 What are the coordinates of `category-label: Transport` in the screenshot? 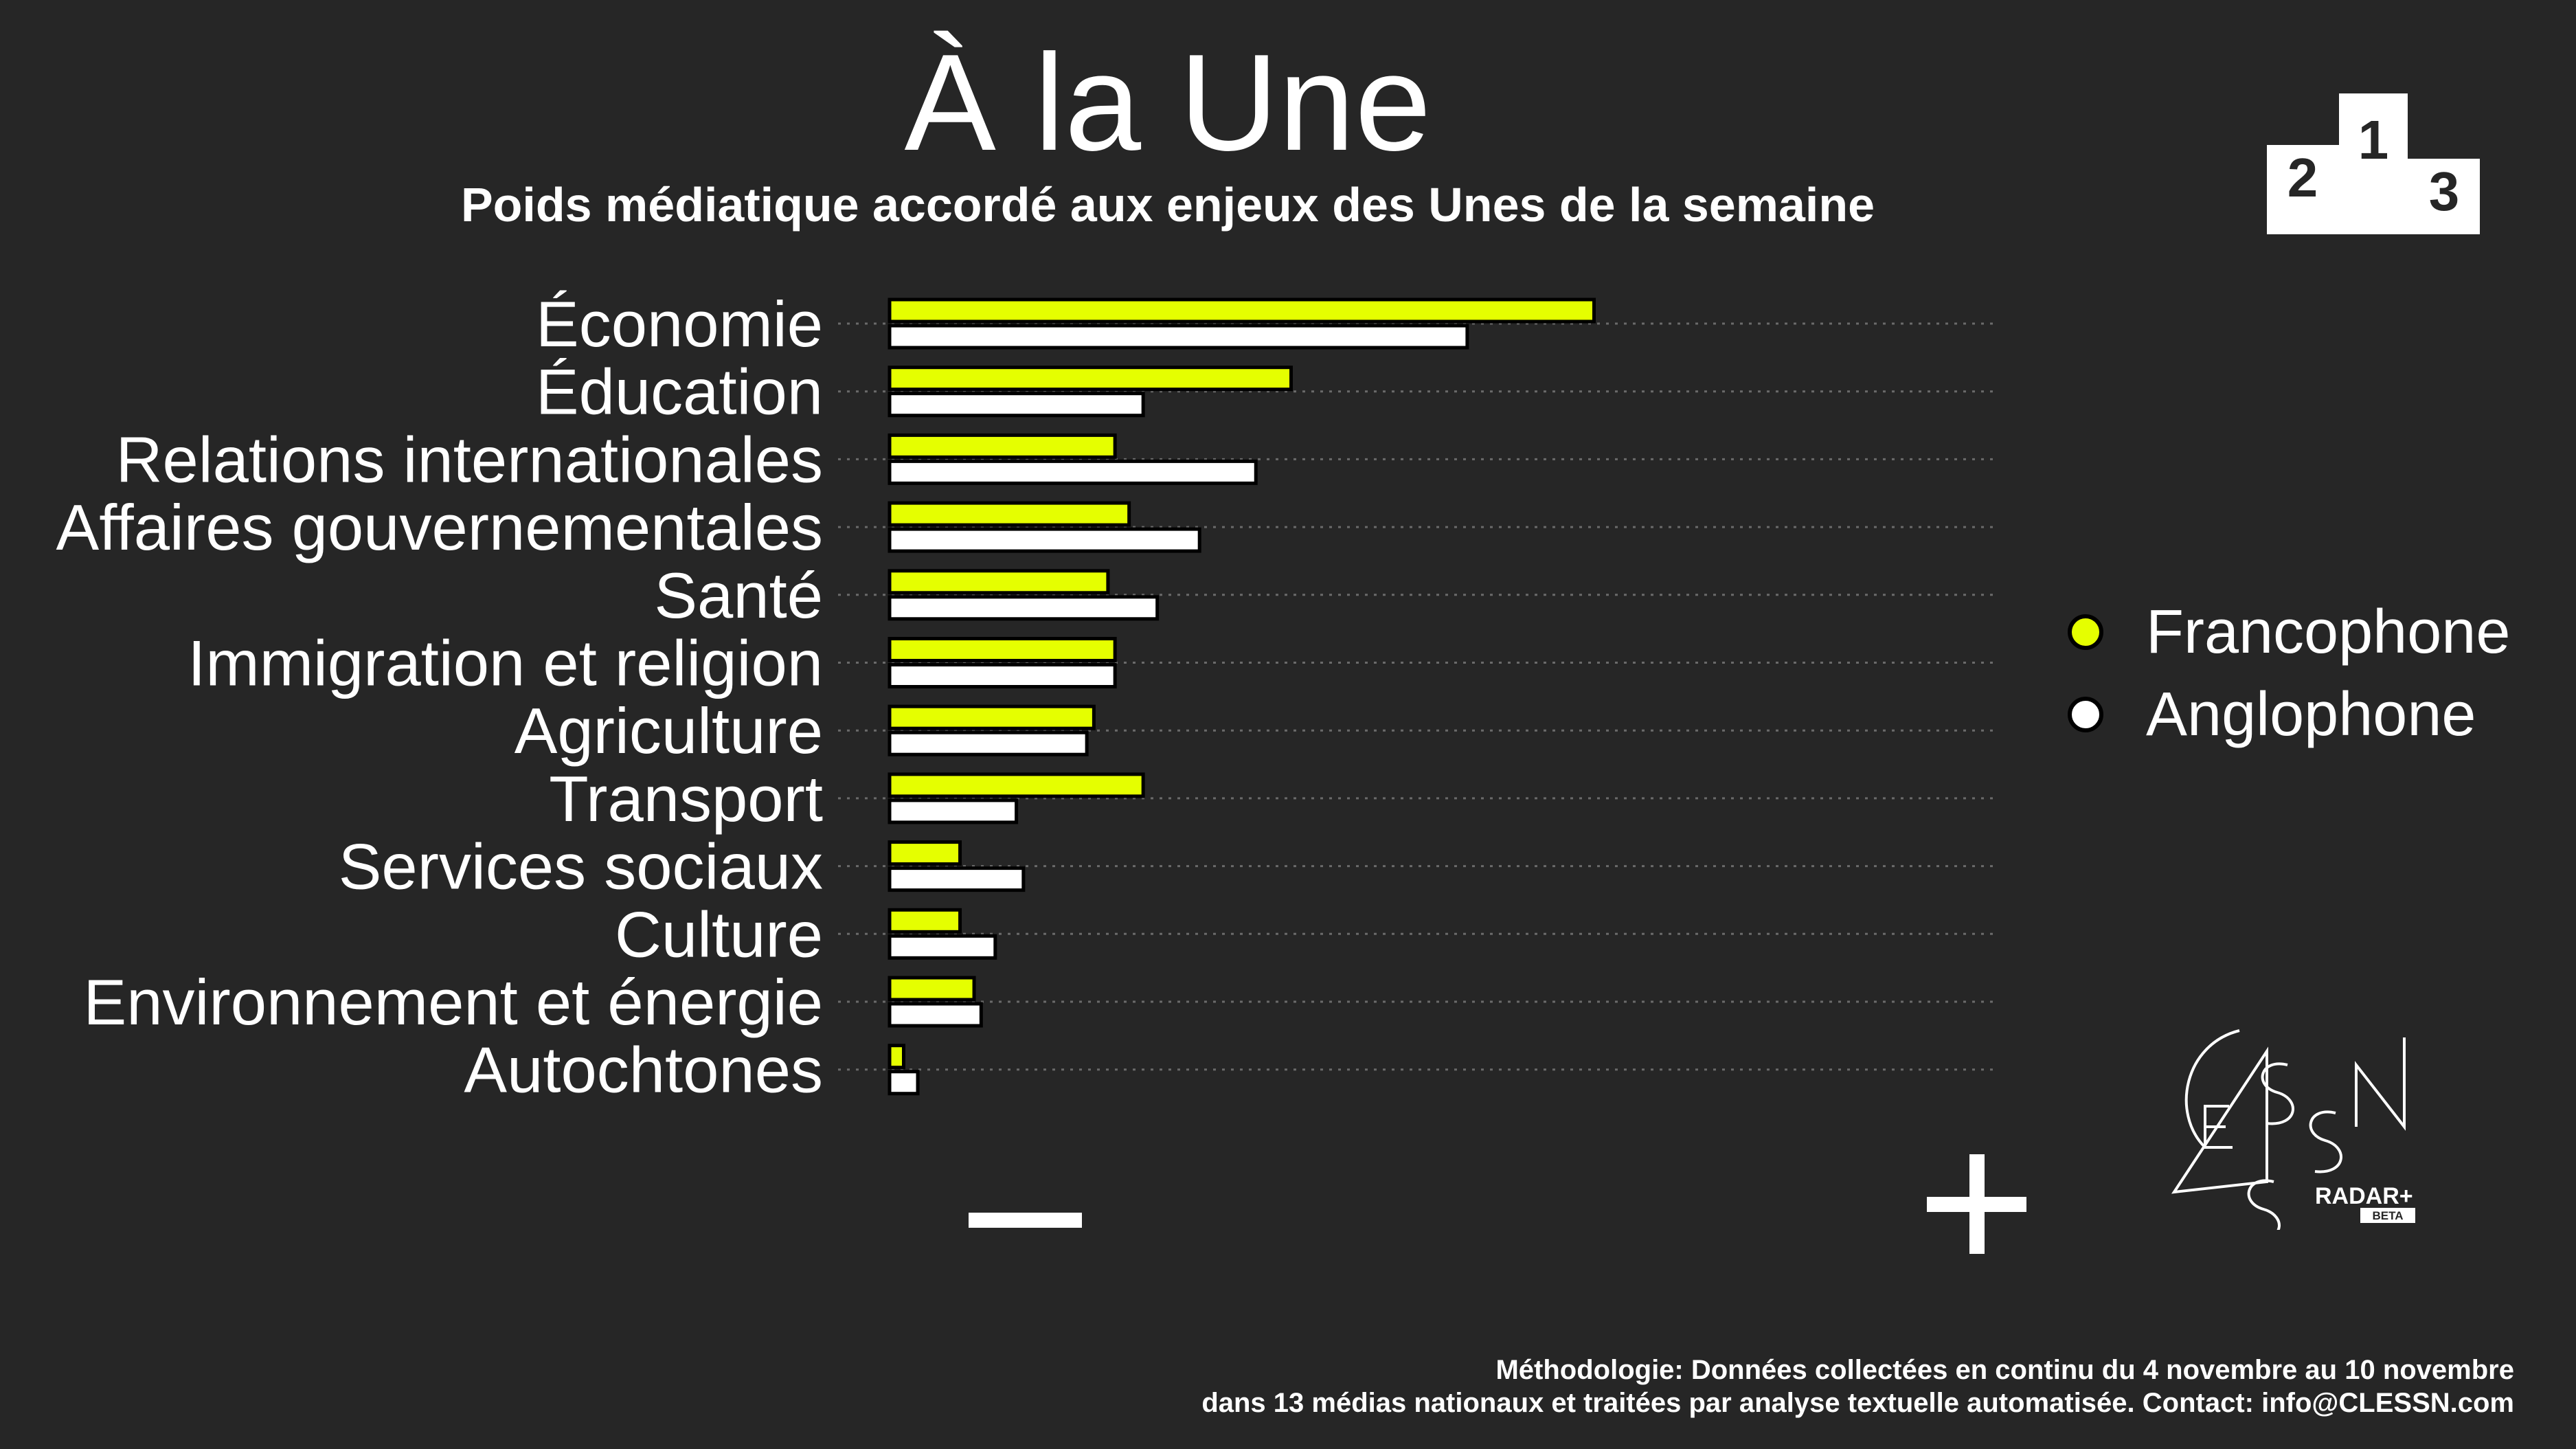 It's located at (686, 799).